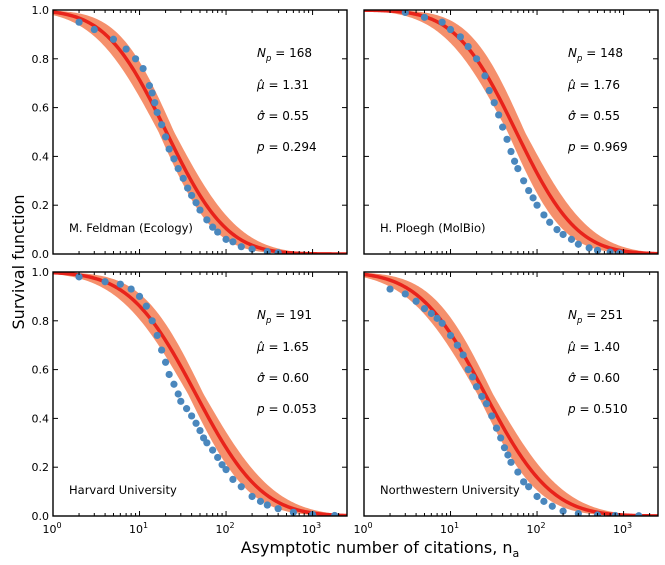 Image resolution: width=665 pixels, height=565 pixels. I want to click on panel-label: H. Ploegh (MolBio), so click(433, 228).